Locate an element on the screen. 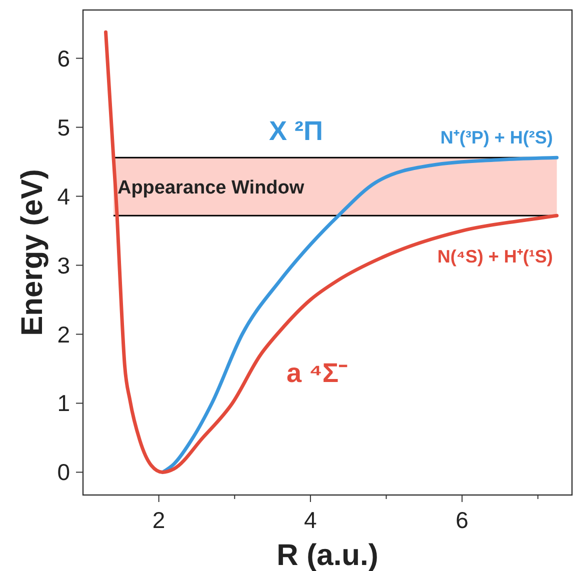  y-tick-label: 2 is located at coordinates (63, 334).